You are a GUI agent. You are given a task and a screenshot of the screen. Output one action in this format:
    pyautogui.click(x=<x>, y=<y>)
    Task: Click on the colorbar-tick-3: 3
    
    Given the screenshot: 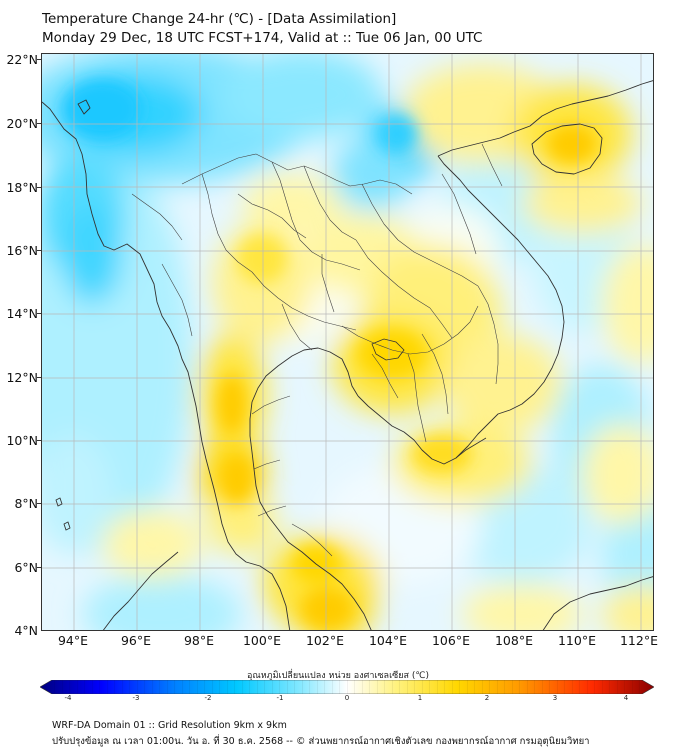 What is the action you would take?
    pyautogui.click(x=555, y=698)
    